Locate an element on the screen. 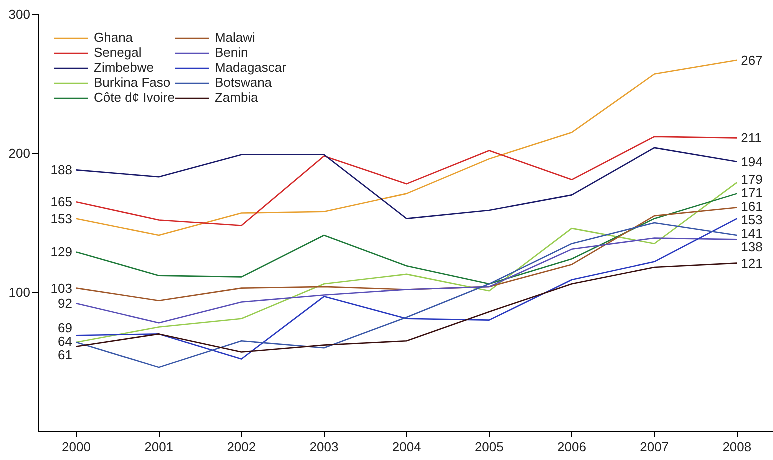  data-label: 141 is located at coordinates (752, 233).